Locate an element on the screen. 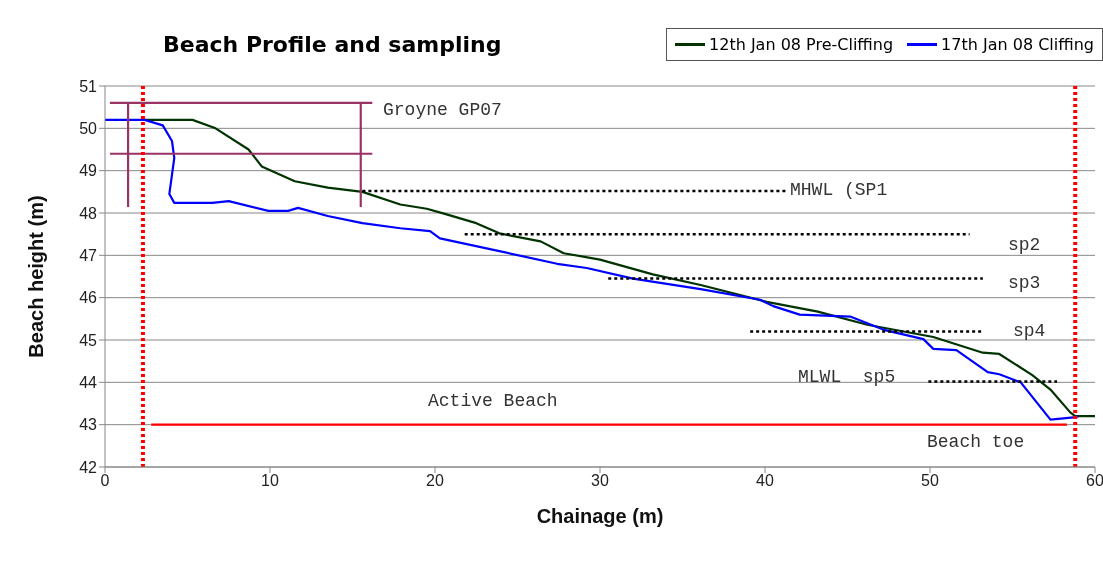 This screenshot has width=1103, height=564. y-tick-label: 47 is located at coordinates (88, 256).